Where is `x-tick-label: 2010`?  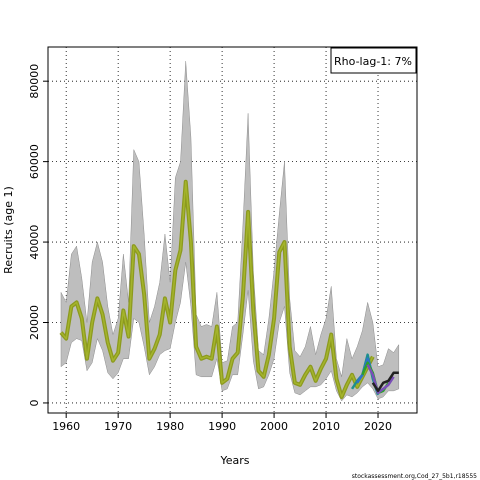
x-tick-label: 2010 is located at coordinates (326, 426).